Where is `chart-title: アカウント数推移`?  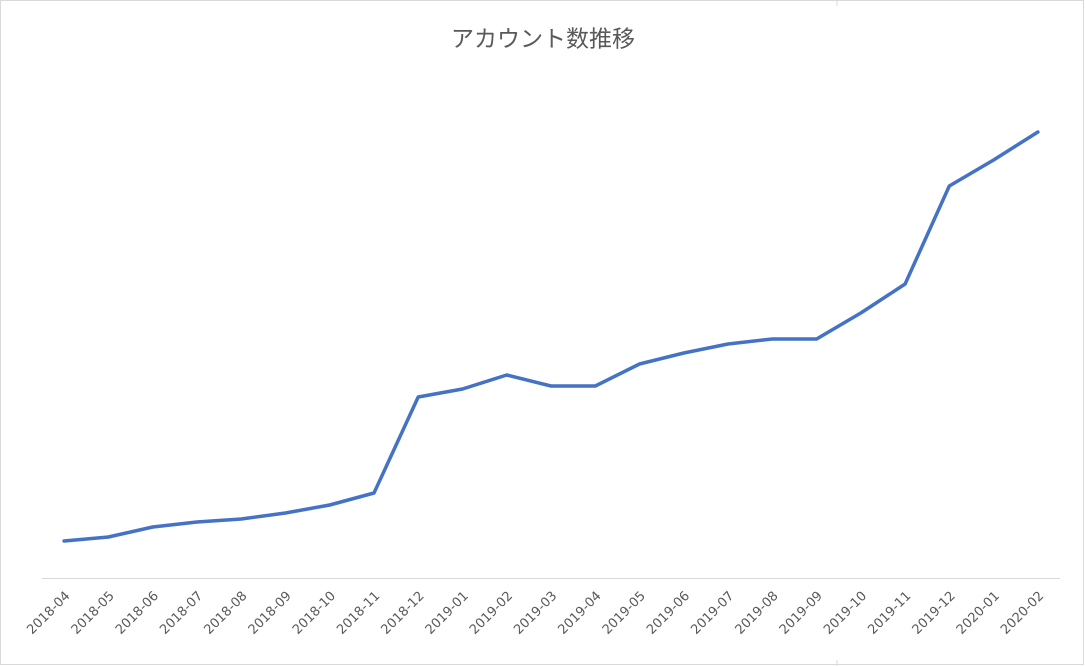
chart-title: アカウント数推移 is located at coordinates (543, 40).